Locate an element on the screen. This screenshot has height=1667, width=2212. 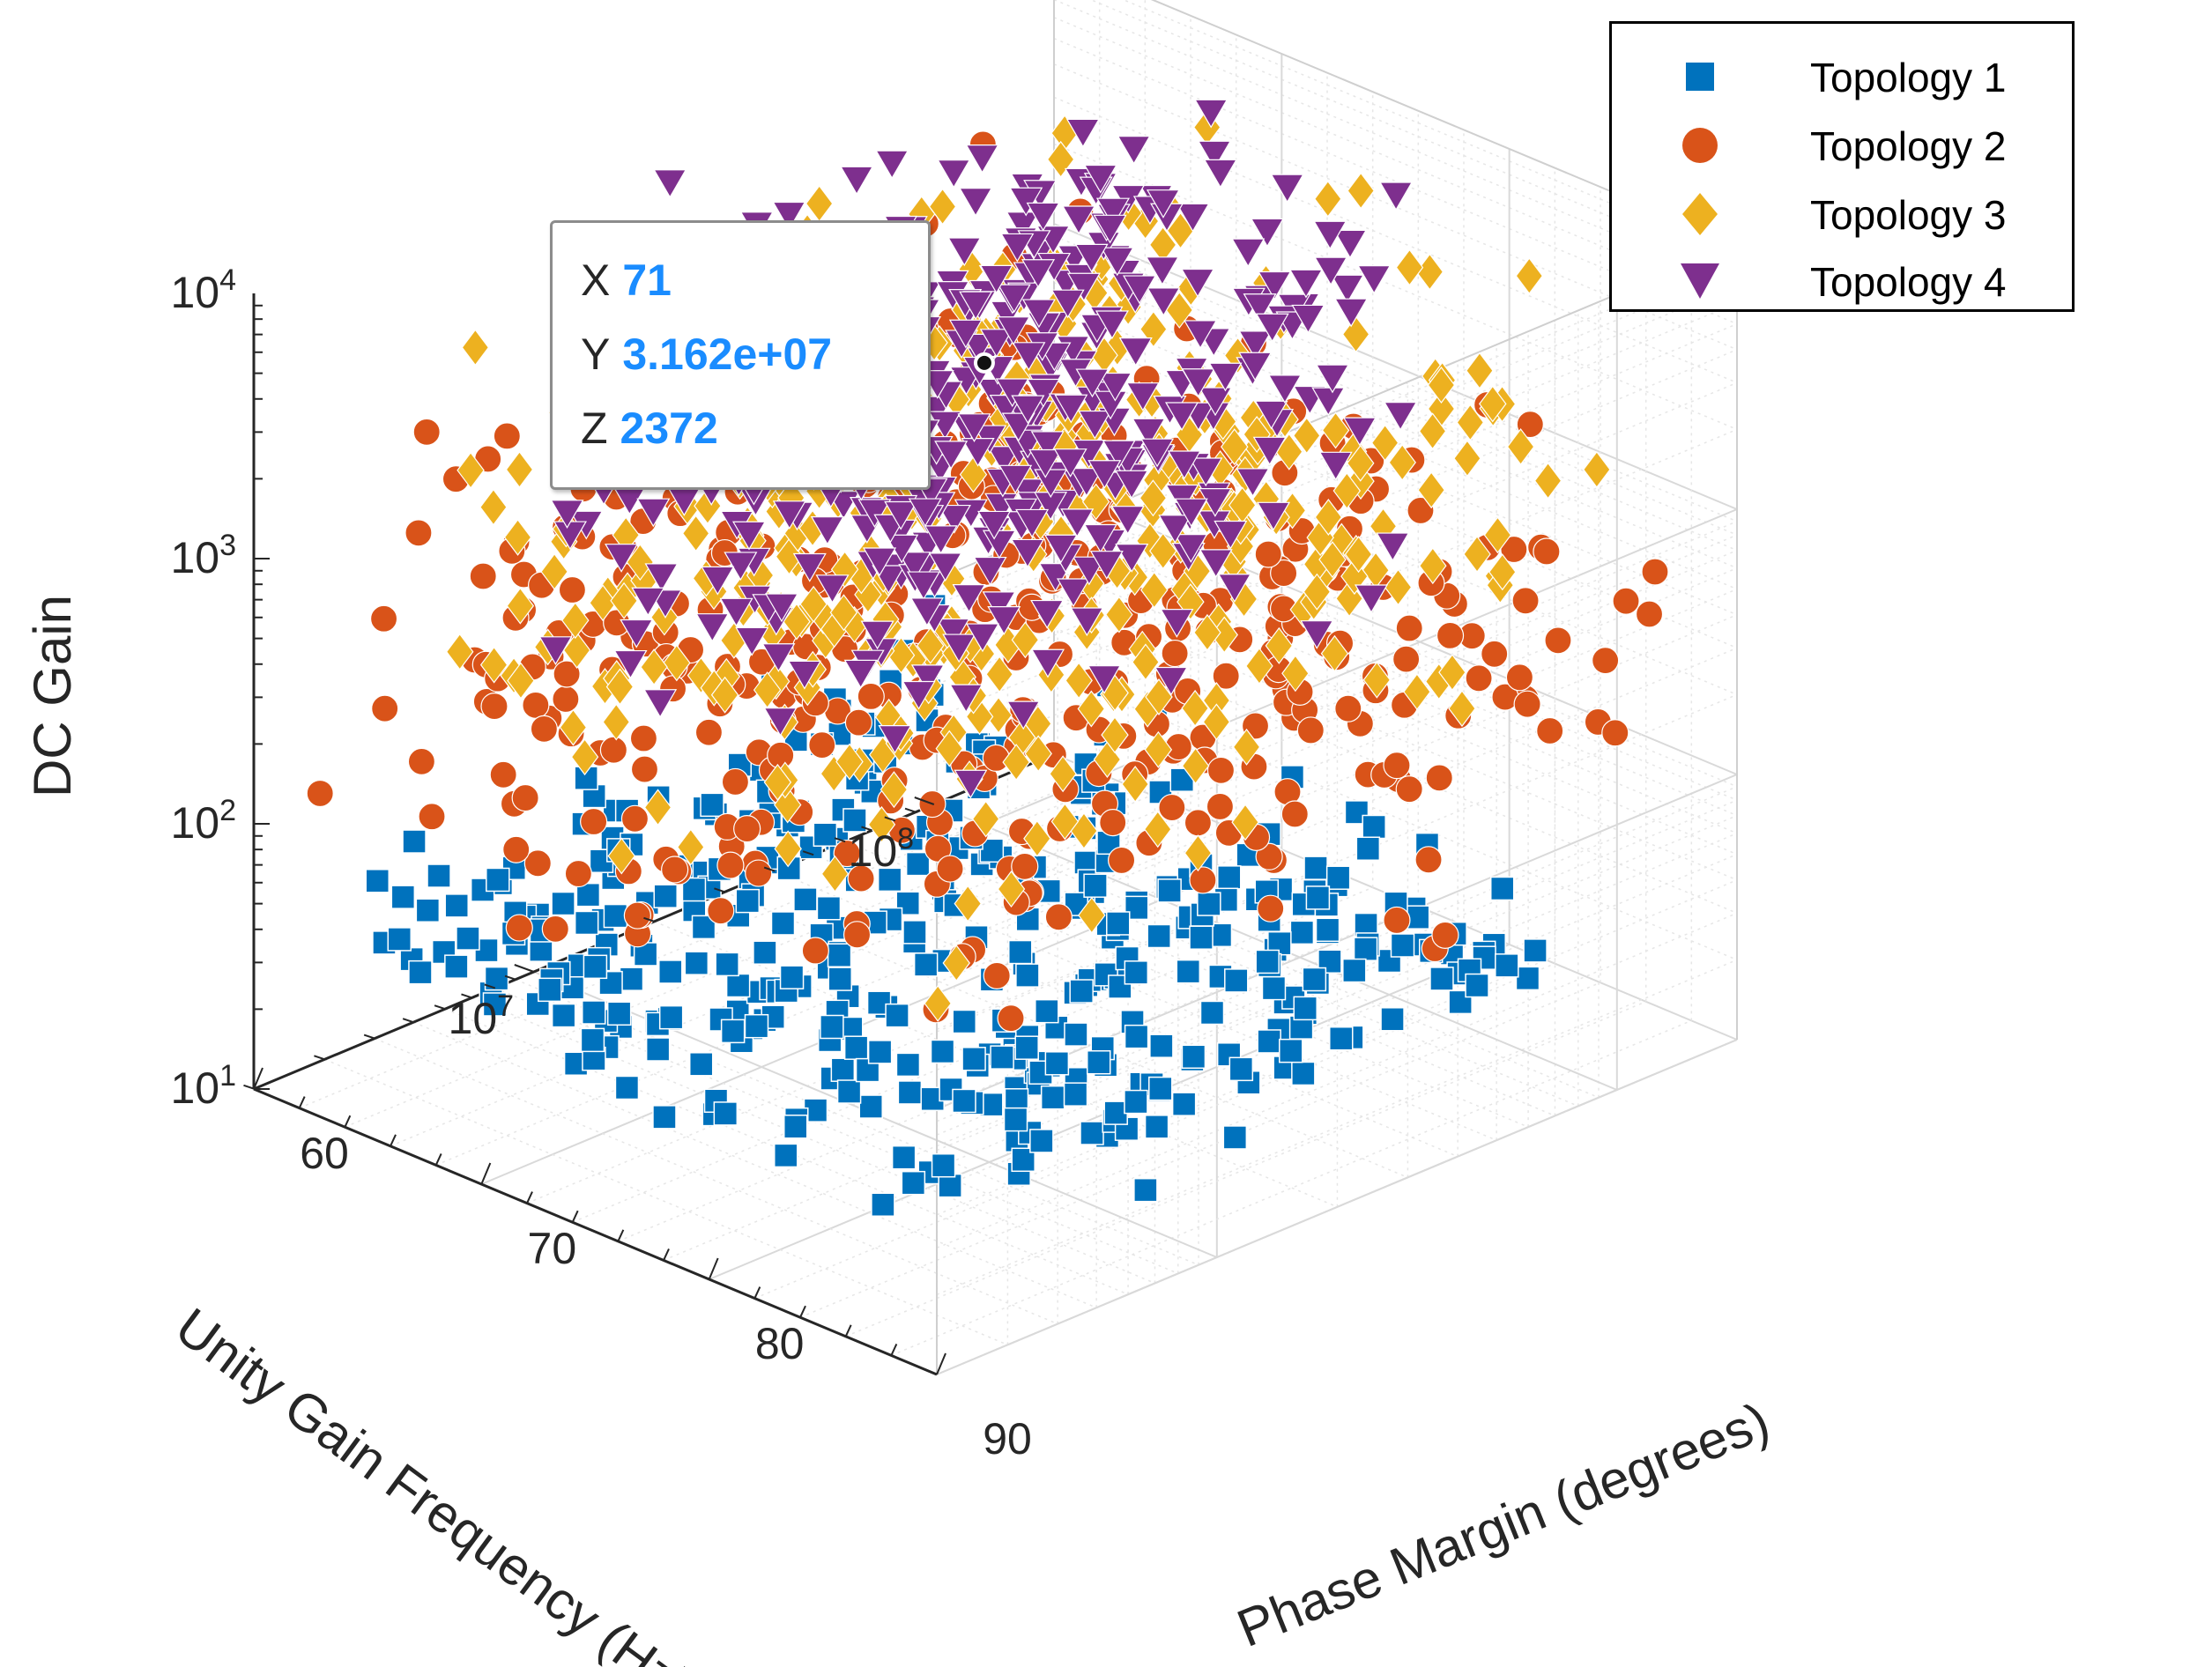
datatip-point is located at coordinates (983, 362).